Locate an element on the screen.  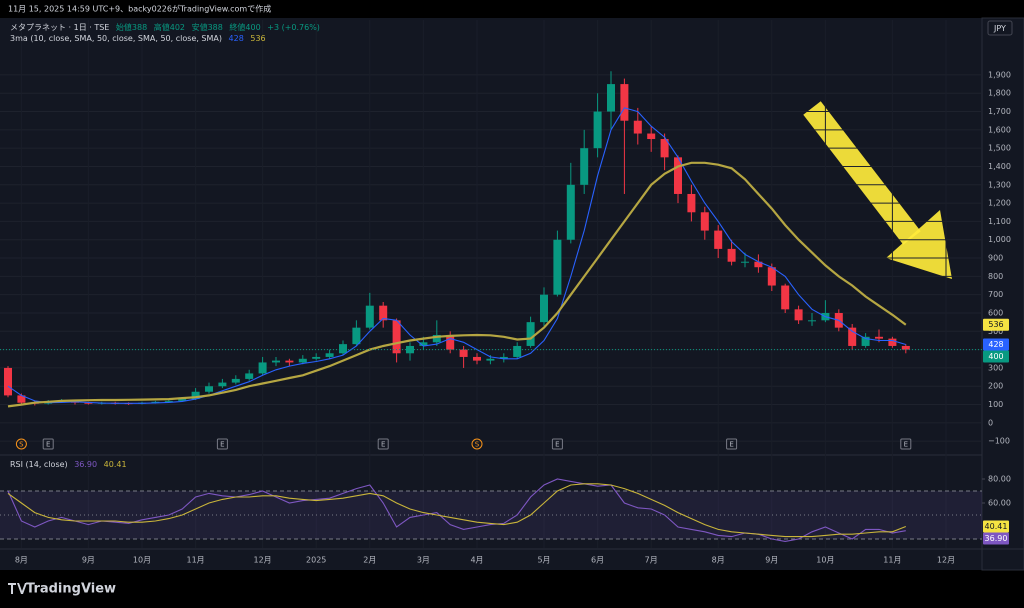
y-tick-label: 100 is located at coordinates (995, 404).